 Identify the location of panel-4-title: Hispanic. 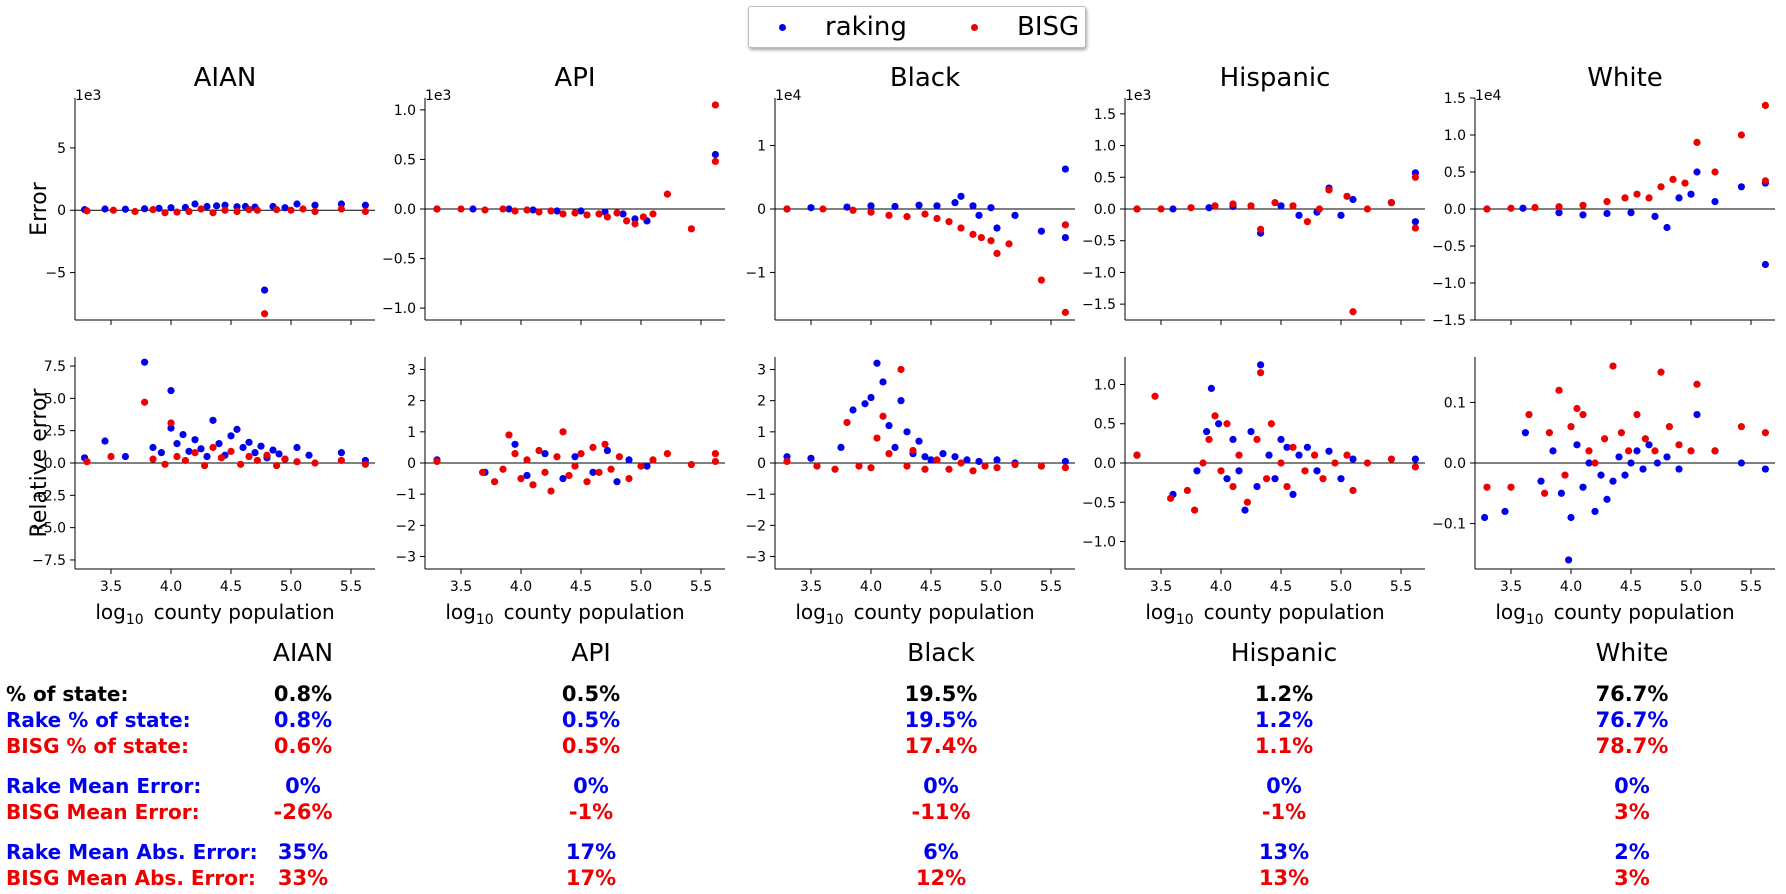
(1275, 78).